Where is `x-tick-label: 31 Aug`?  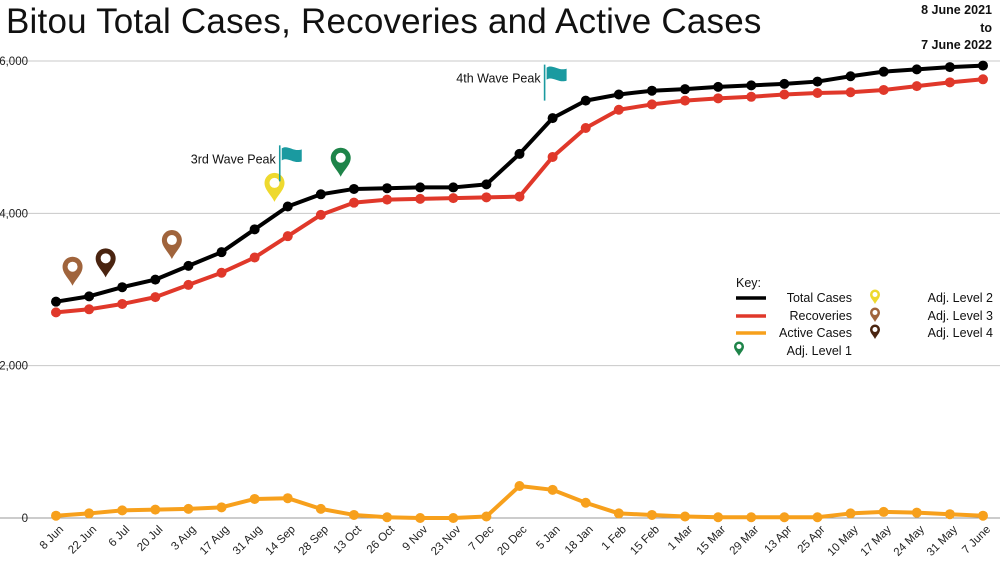
x-tick-label: 31 Aug is located at coordinates (248, 541).